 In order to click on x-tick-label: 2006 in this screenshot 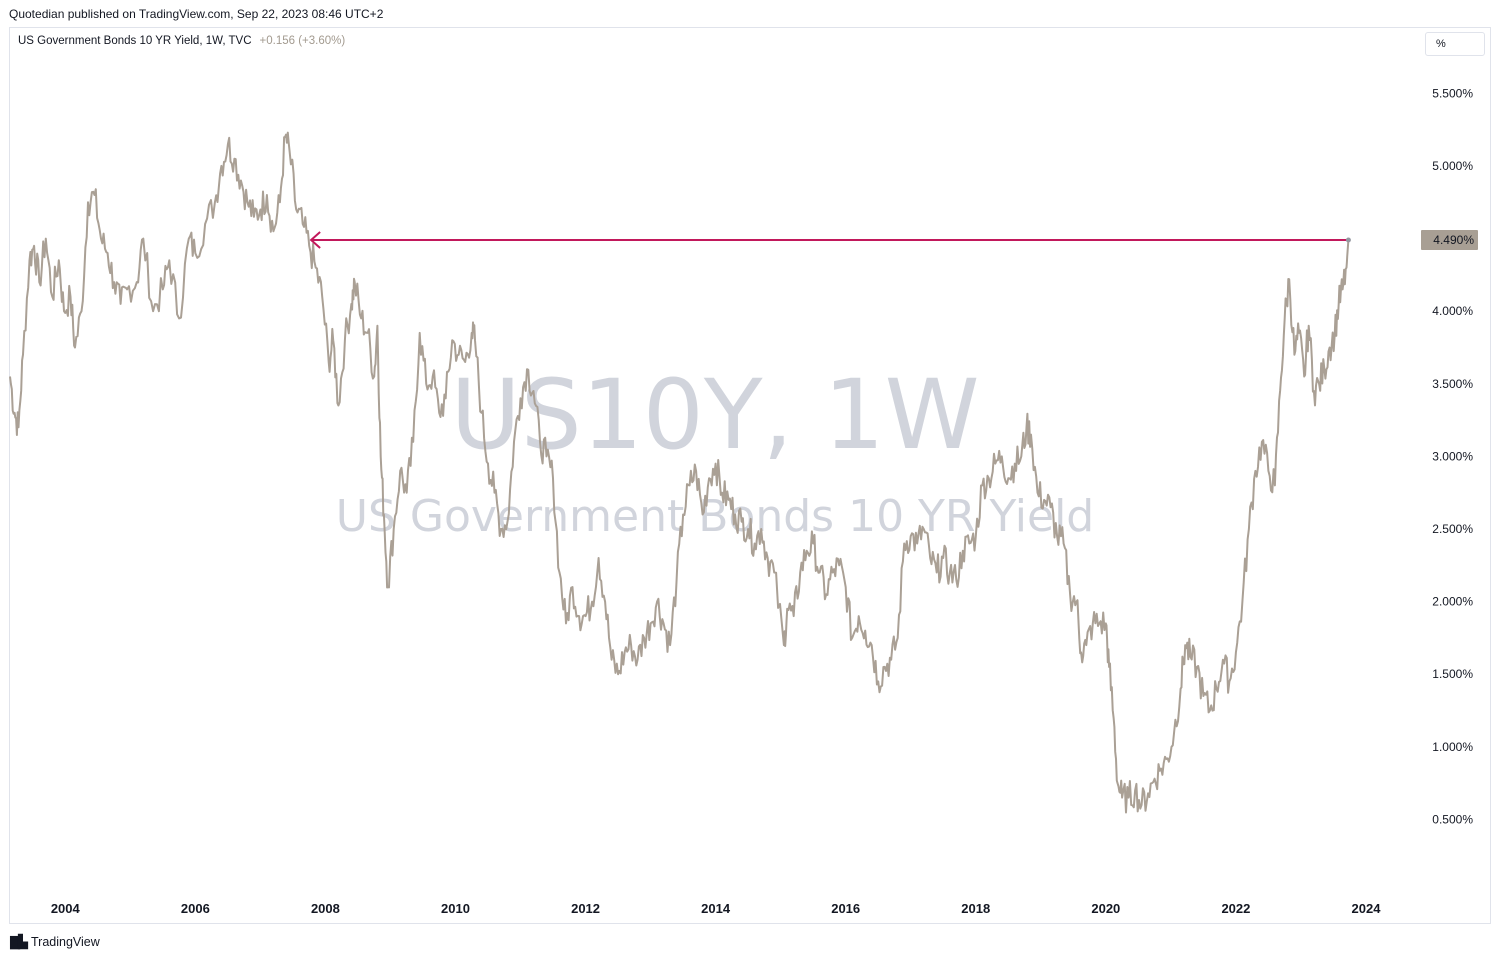, I will do `click(195, 908)`.